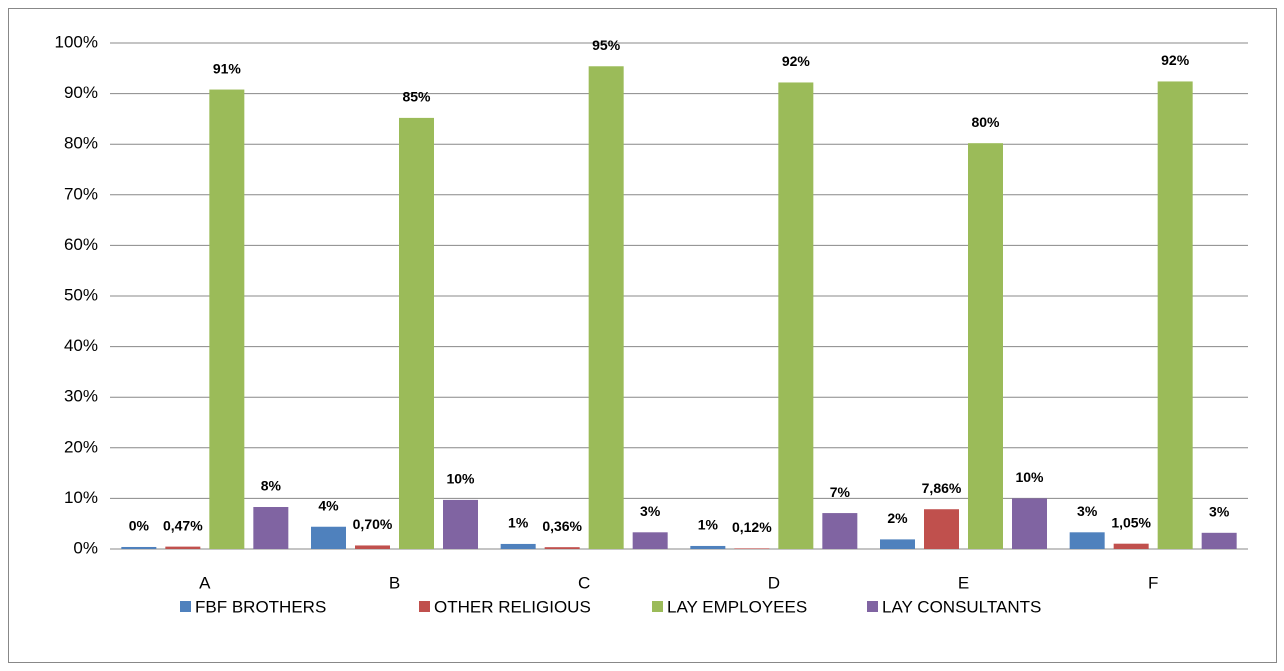 The height and width of the screenshot is (671, 1284). Describe the element at coordinates (373, 524) in the screenshot. I see `value-label: 0,70%` at that location.